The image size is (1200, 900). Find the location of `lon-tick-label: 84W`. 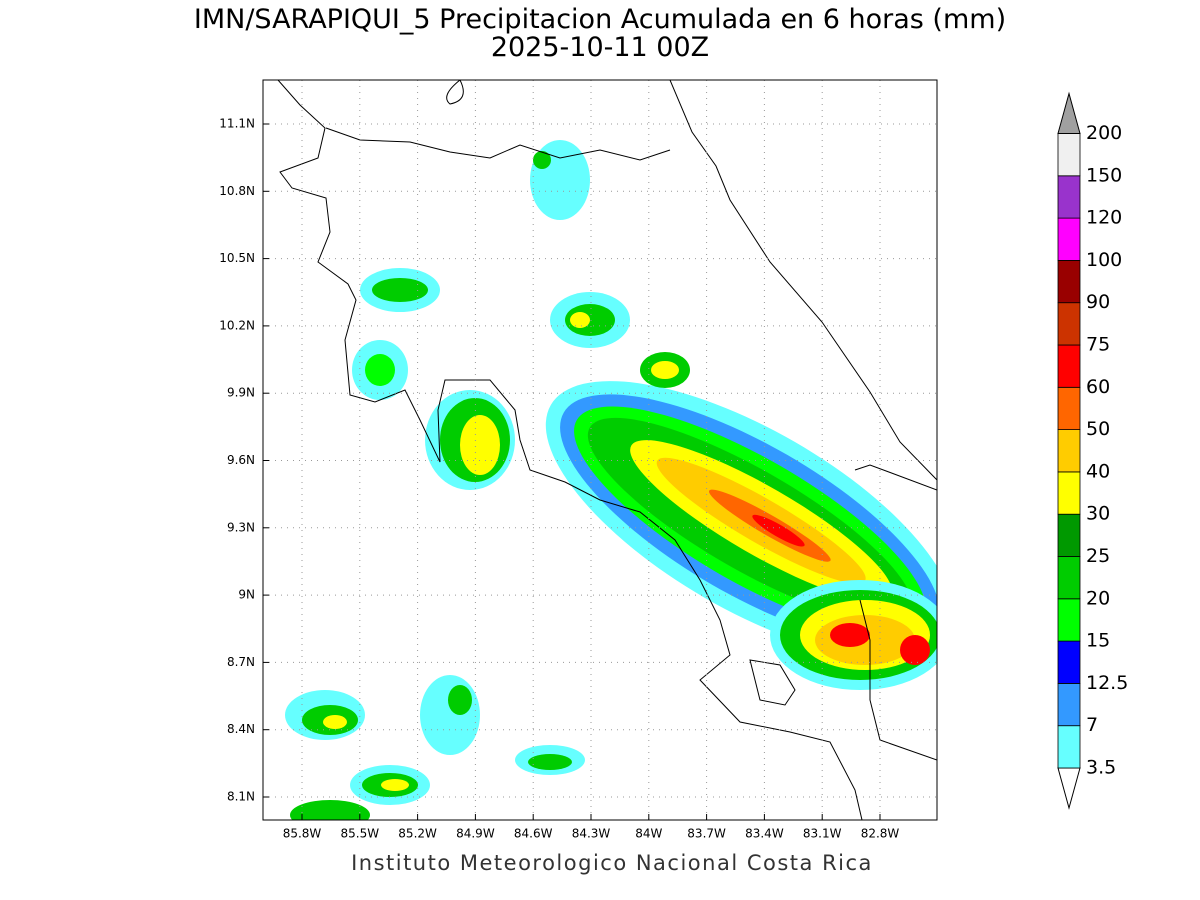

lon-tick-label: 84W is located at coordinates (648, 834).